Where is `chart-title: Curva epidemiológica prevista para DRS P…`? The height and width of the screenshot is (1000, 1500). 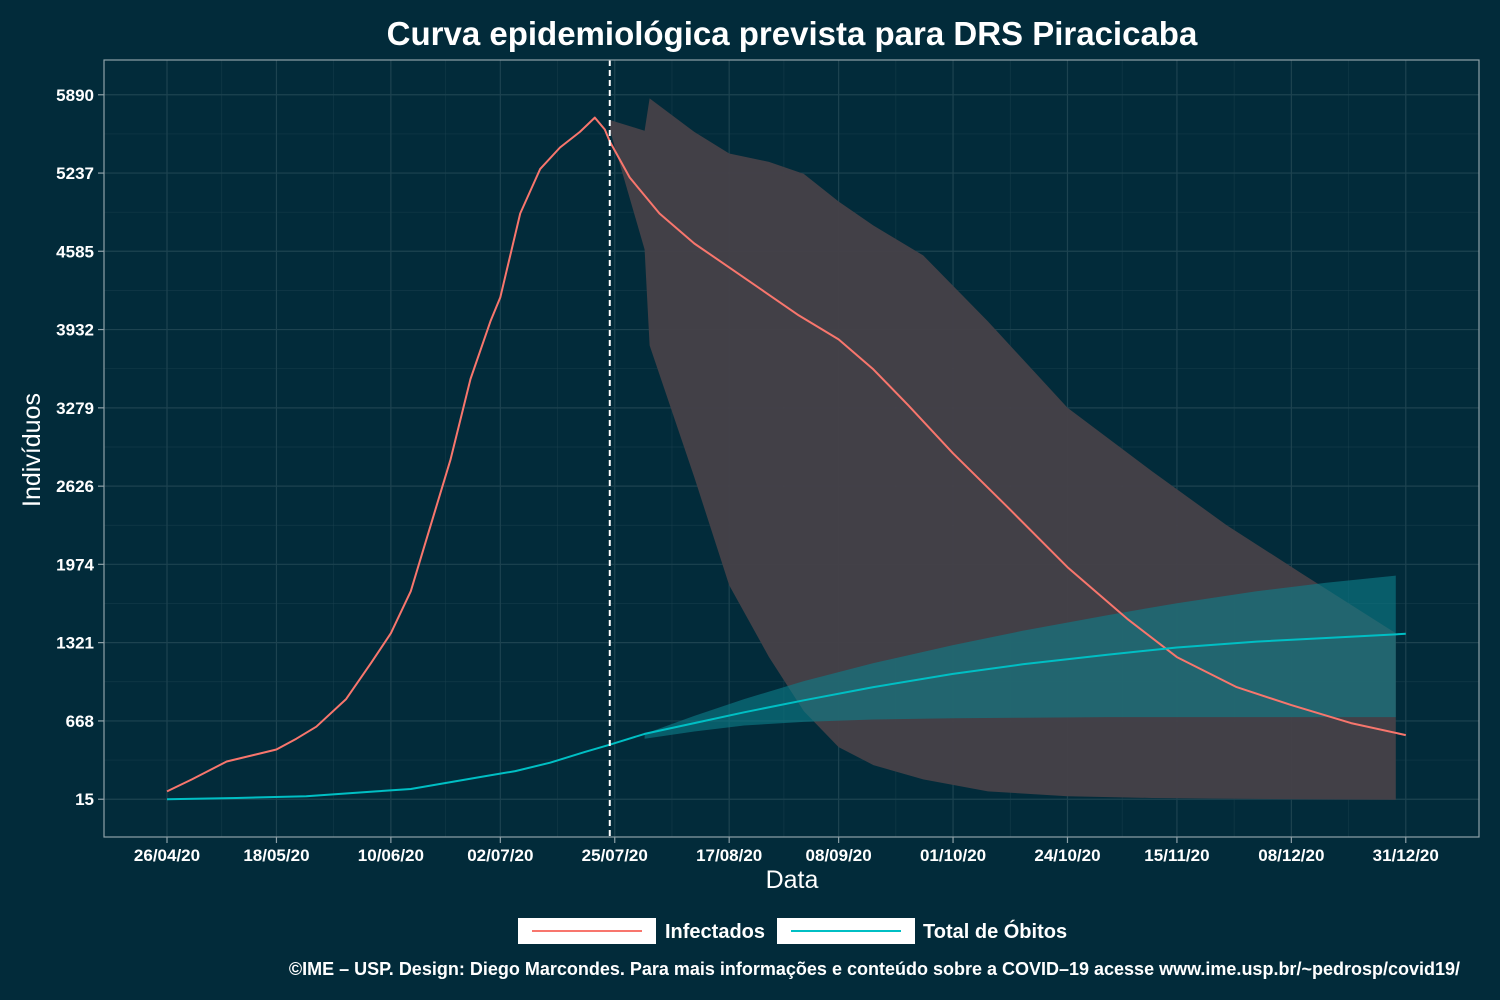
chart-title: Curva epidemiológica prevista para DRS P… is located at coordinates (792, 33).